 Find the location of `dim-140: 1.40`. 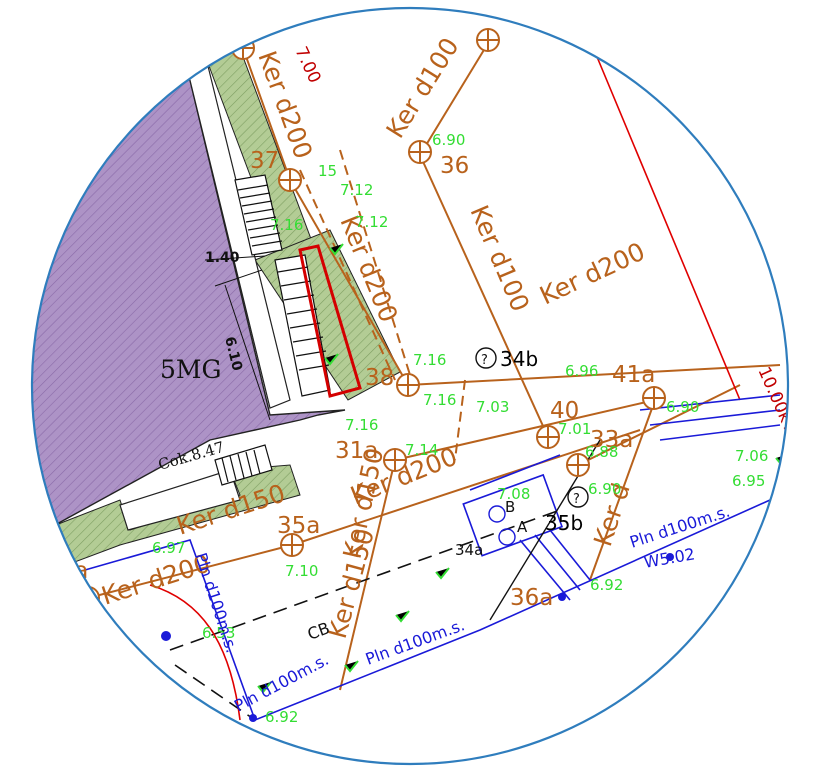

dim-140: 1.40 is located at coordinates (222, 258).